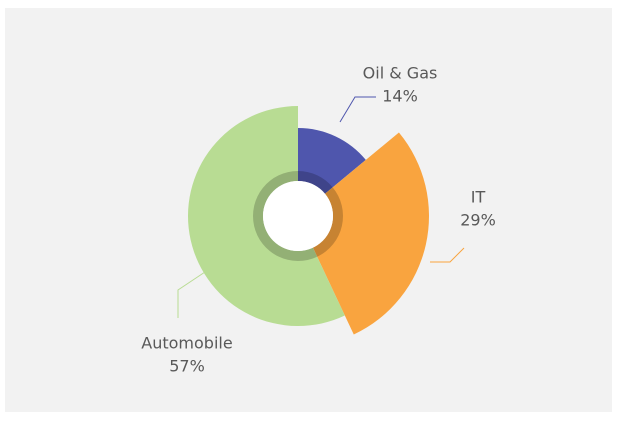  Describe the element at coordinates (478, 197) in the screenshot. I see `slice-label: IT` at that location.